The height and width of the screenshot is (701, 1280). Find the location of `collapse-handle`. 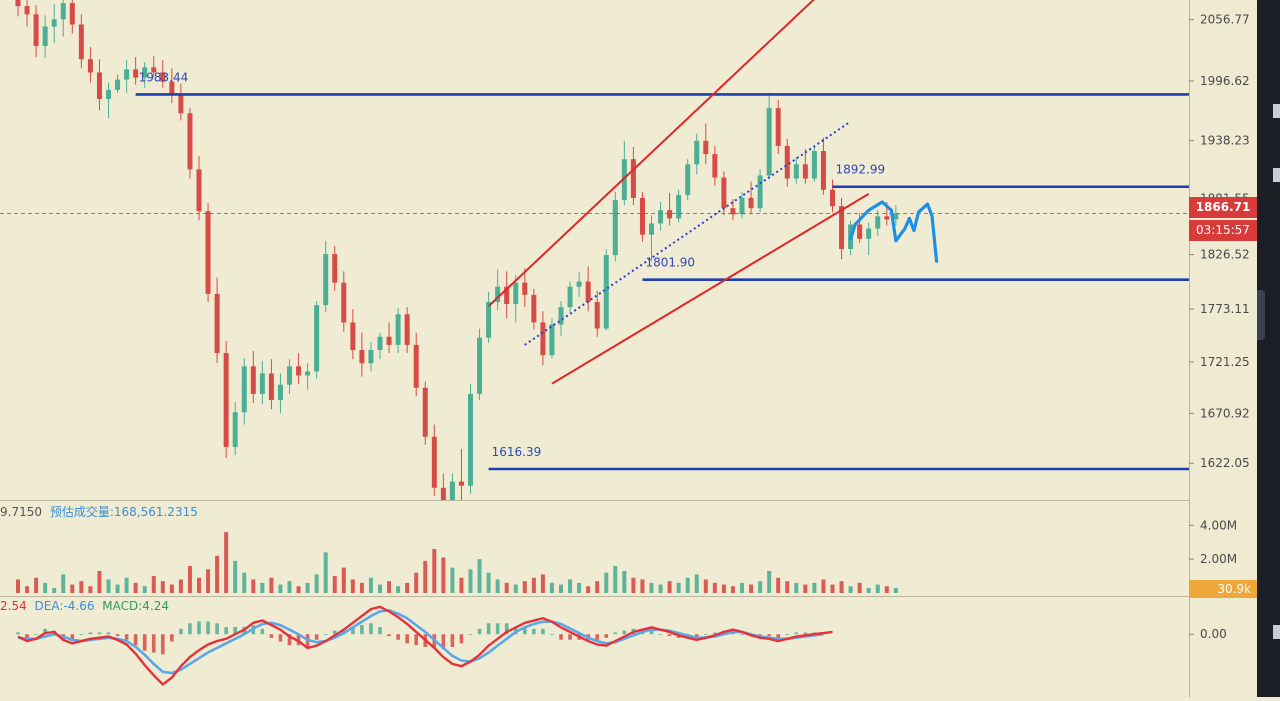

collapse-handle is located at coordinates (1261, 315).